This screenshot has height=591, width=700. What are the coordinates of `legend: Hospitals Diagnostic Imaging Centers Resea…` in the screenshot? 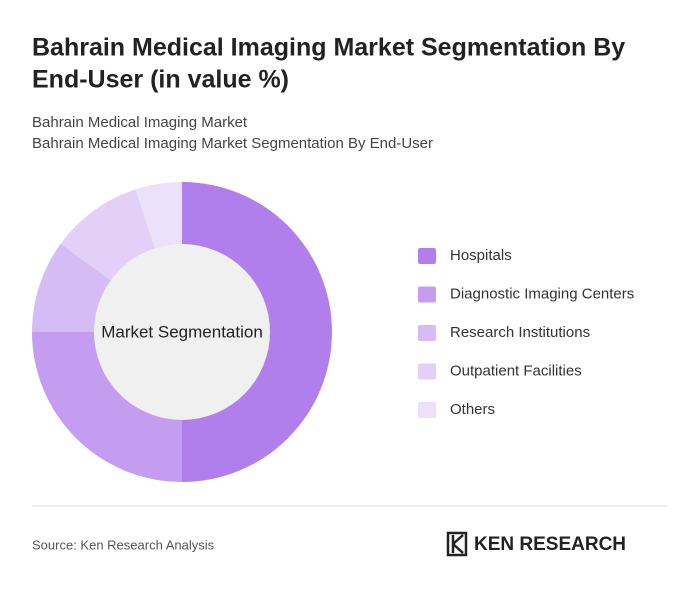 It's located at (526, 332).